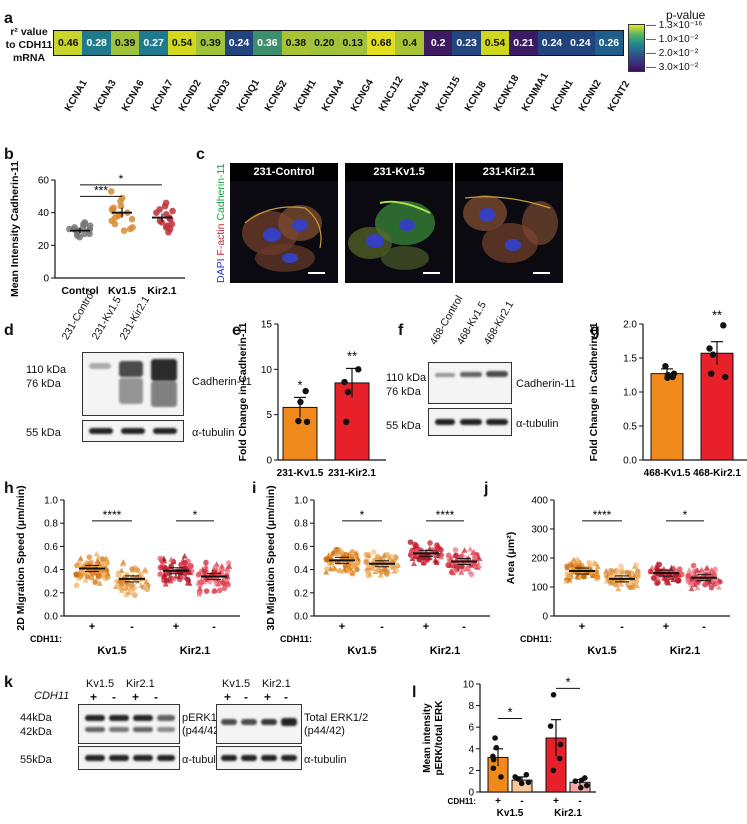 The width and height of the screenshot is (747, 824). I want to click on i-sign: +, so click(426, 627).